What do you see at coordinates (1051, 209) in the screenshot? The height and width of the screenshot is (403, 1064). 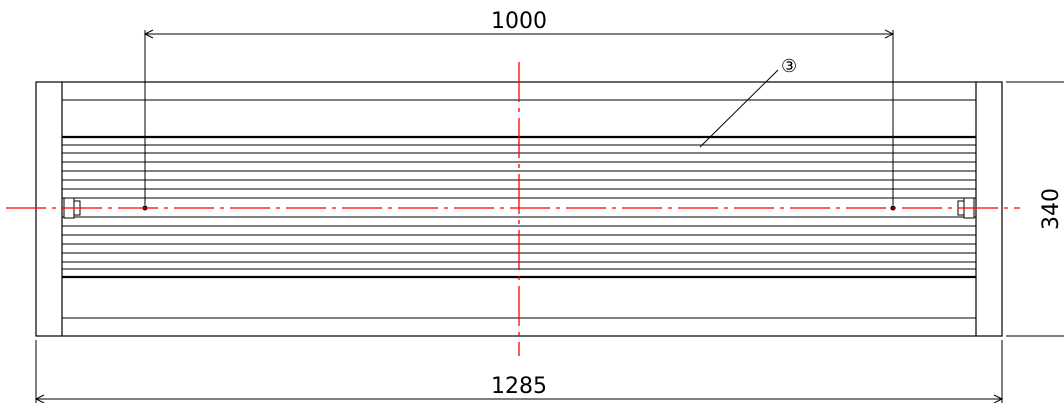 I see `dimension-height-label: 340` at bounding box center [1051, 209].